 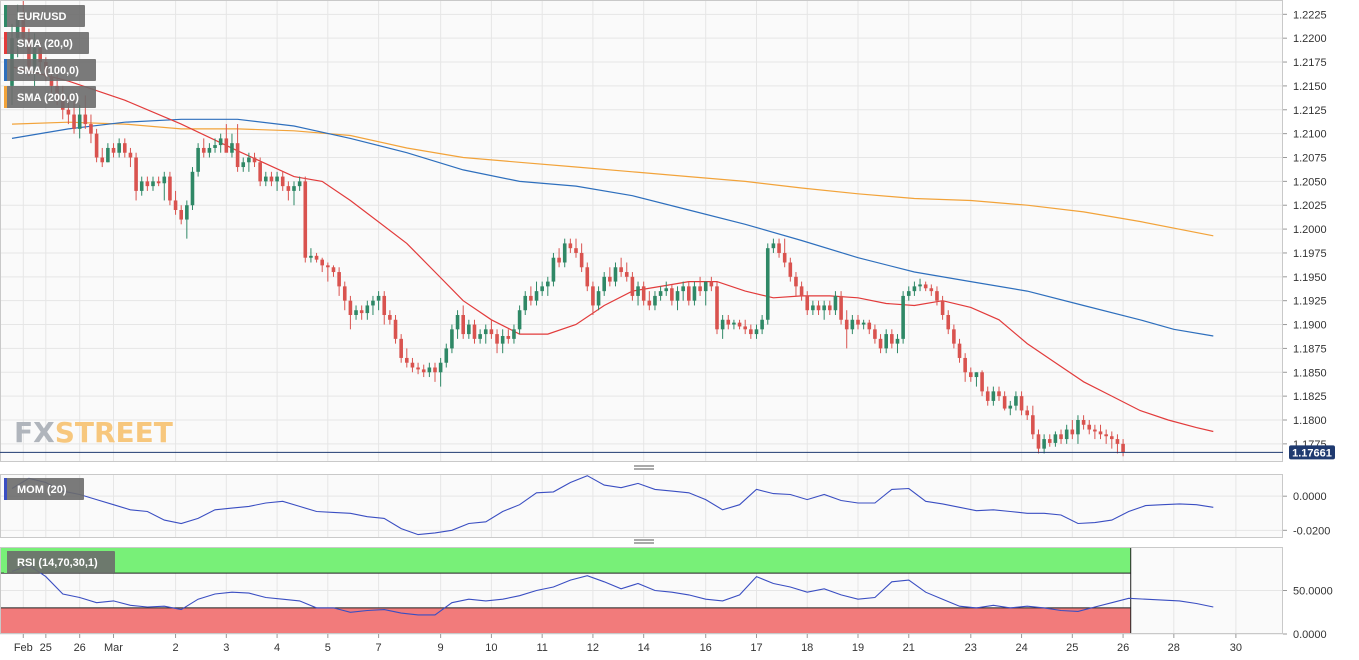 I want to click on legend-mom-label: MOM (20), so click(x=42, y=490).